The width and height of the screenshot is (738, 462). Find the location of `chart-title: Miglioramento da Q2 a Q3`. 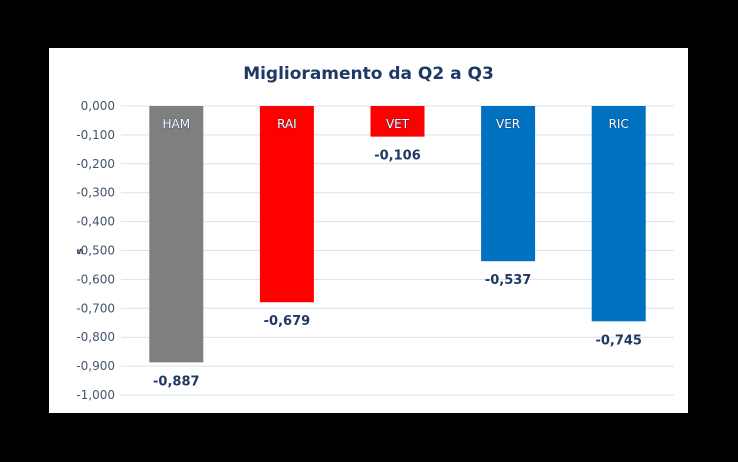

chart-title: Miglioramento da Q2 a Q3 is located at coordinates (368, 74).